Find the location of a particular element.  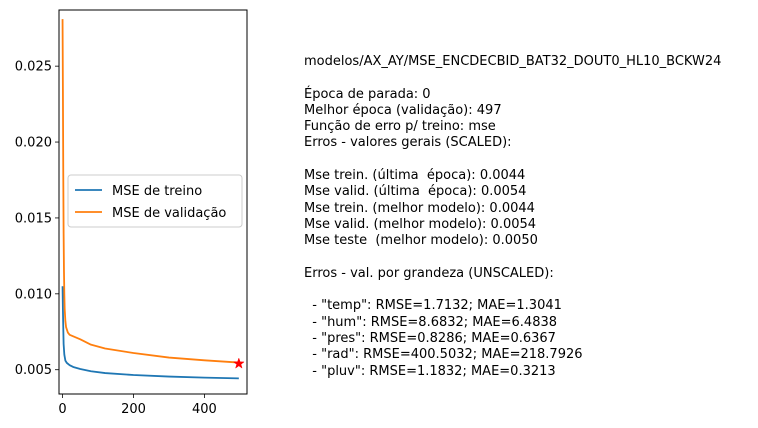

y-axis-ticks: 0.005 0.010 0.015 0.020 0.025 is located at coordinates (37, 219).